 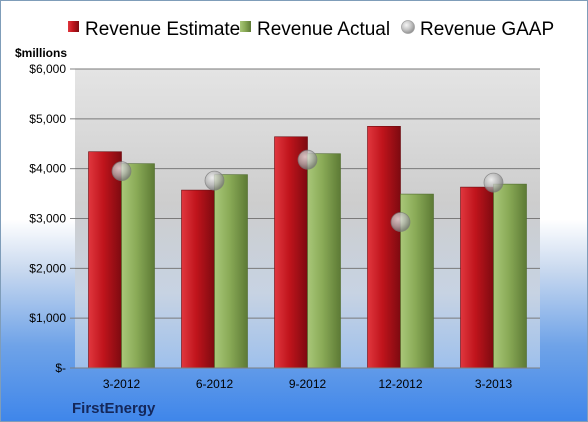 What do you see at coordinates (215, 384) in the screenshot?
I see `x-tick-label: 6-2012` at bounding box center [215, 384].